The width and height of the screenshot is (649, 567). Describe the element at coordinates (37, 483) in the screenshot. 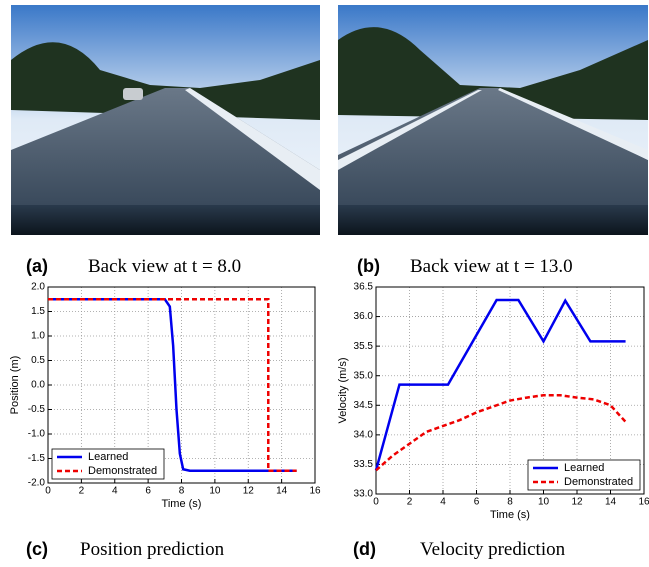

I see `y-tick-label: -2.0` at that location.